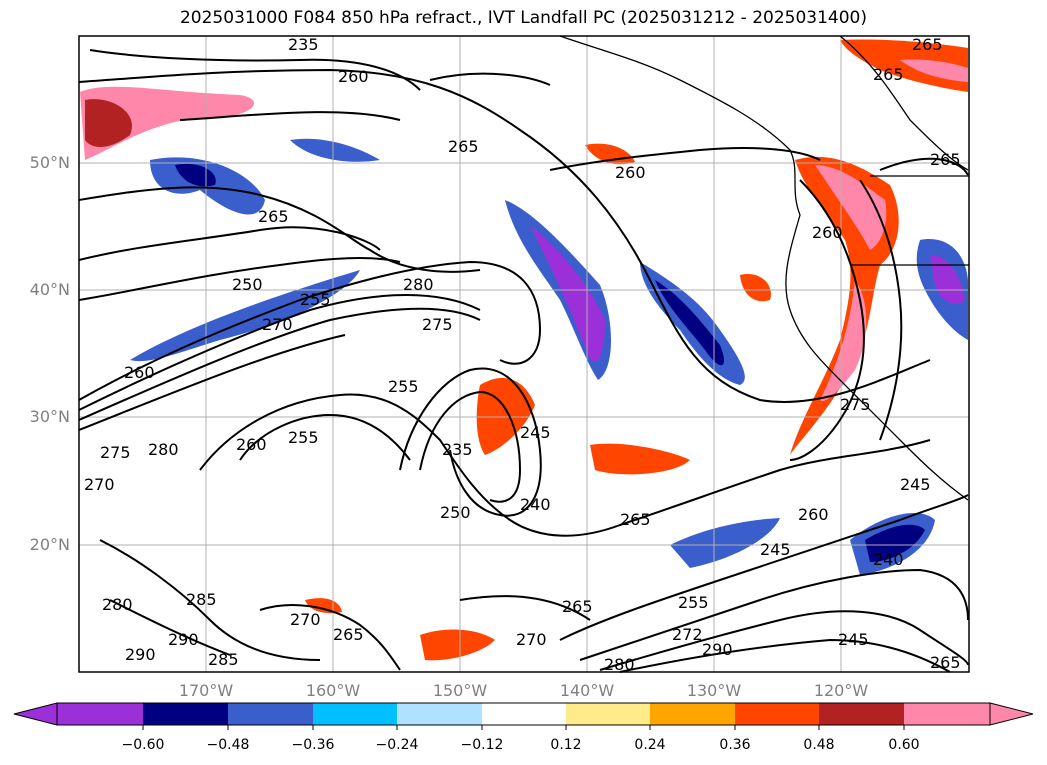 The width and height of the screenshot is (1047, 765). What do you see at coordinates (1011, 714) in the screenshot?
I see `colorbar-extend-high` at bounding box center [1011, 714].